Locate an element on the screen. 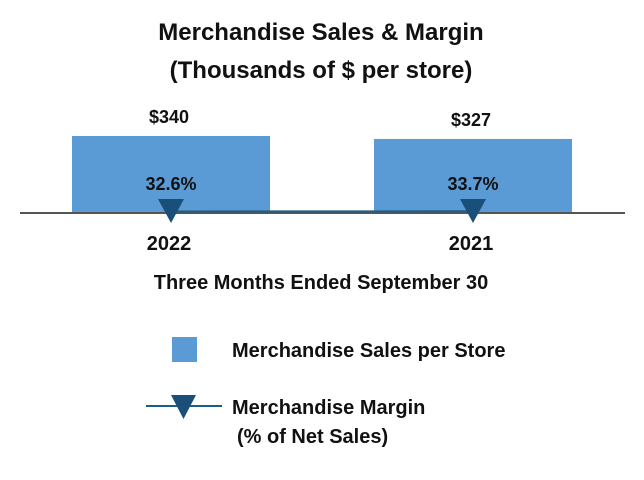 Image resolution: width=644 pixels, height=480 pixels. margin-marker-2022 is located at coordinates (171, 211).